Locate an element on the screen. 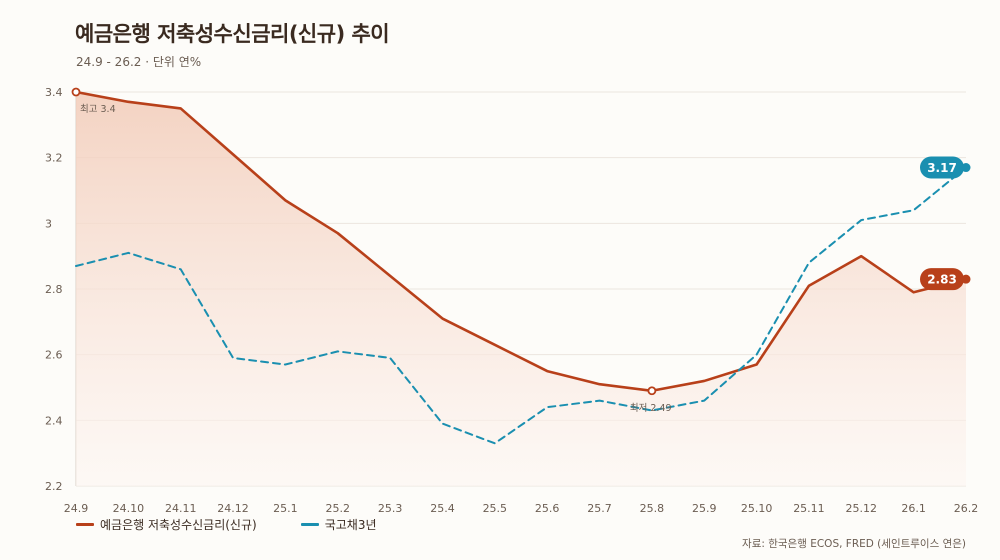 The height and width of the screenshot is (560, 1000). y-tick-label: 2.6 is located at coordinates (54, 355).